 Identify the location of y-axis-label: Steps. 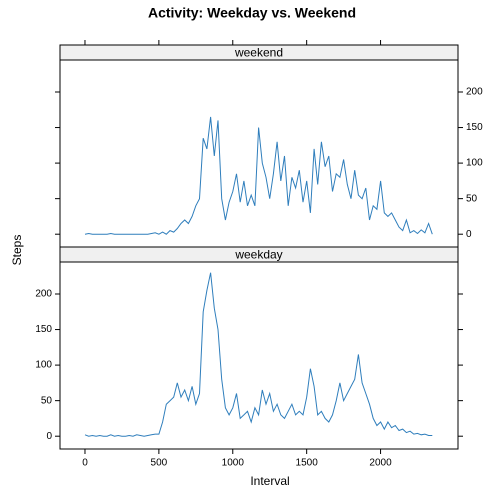
(17, 250).